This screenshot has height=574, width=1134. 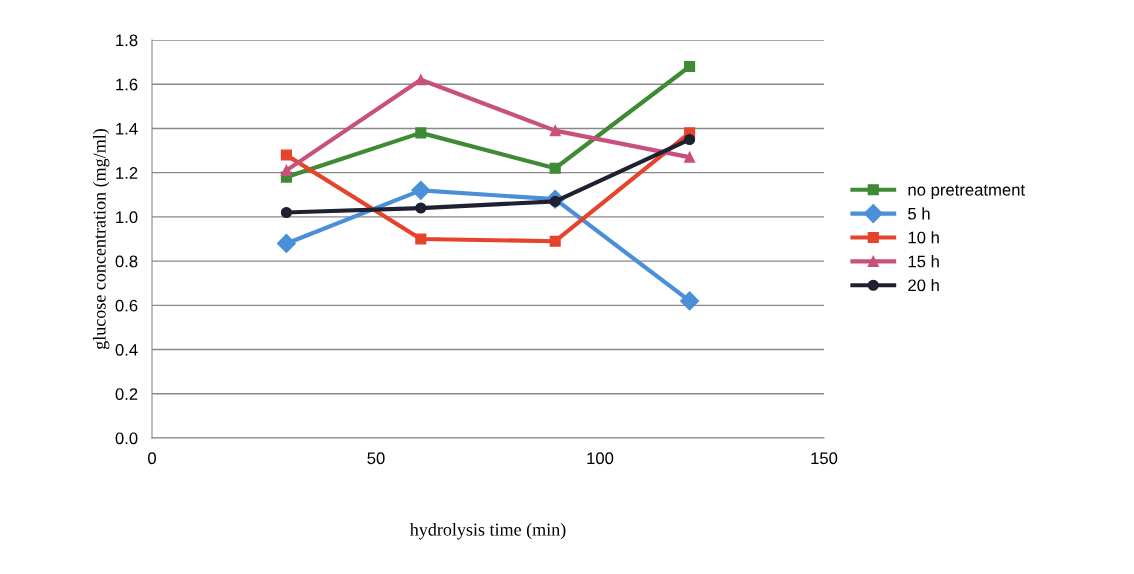 What do you see at coordinates (127, 217) in the screenshot?
I see `y-tick-label: 1.0` at bounding box center [127, 217].